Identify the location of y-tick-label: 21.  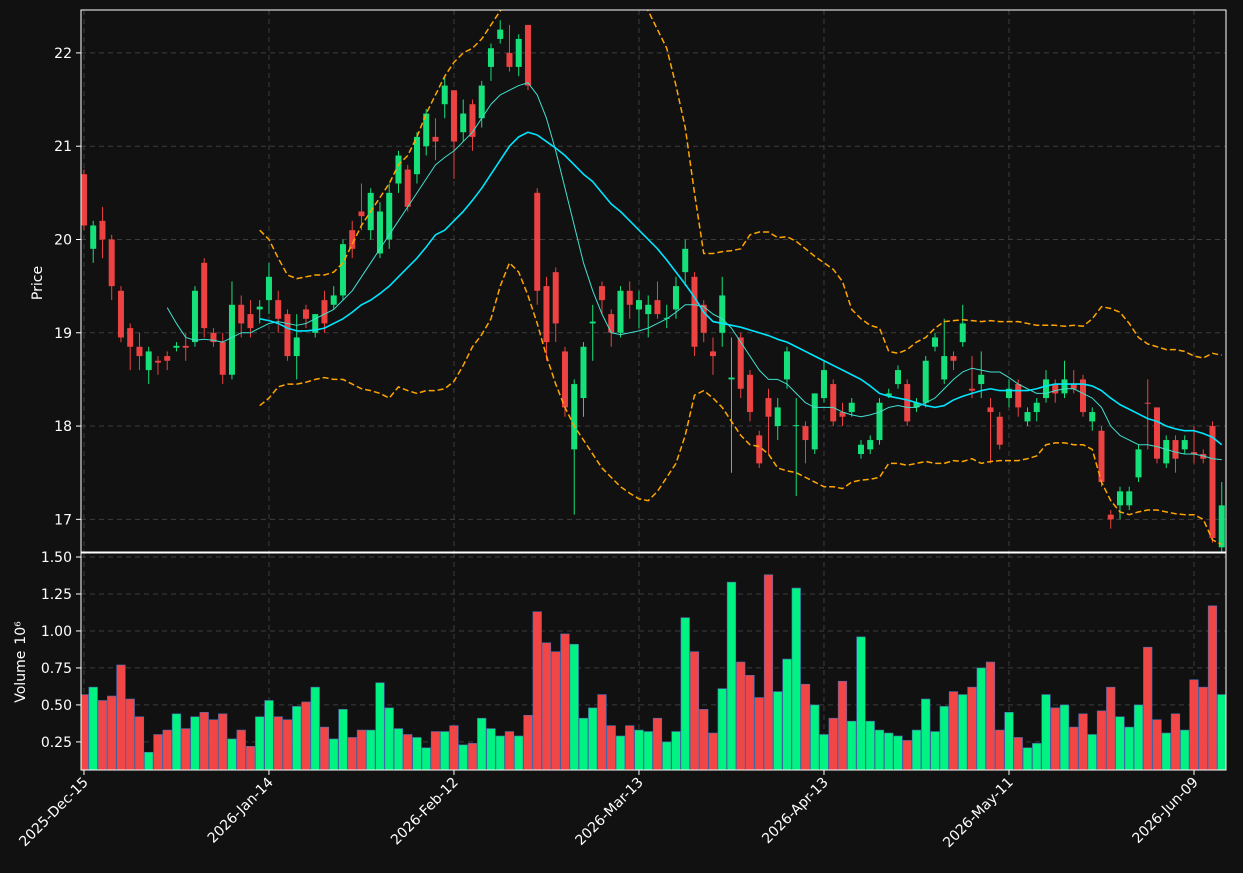
(63, 147).